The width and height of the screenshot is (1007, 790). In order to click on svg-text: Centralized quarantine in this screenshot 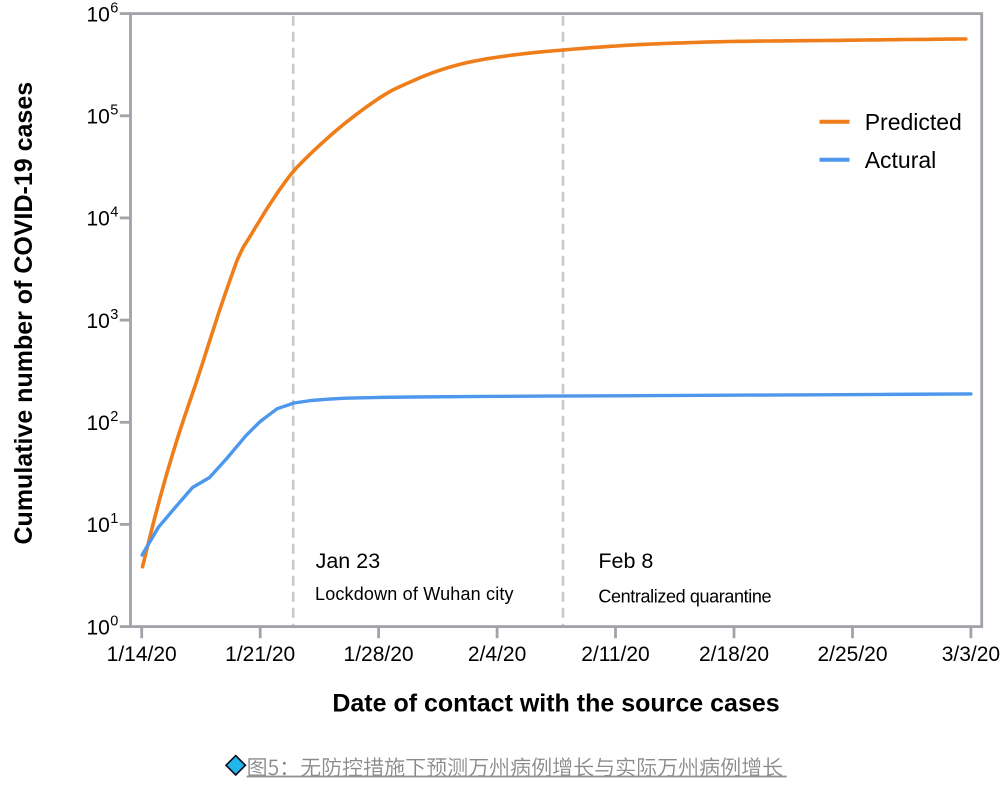, I will do `click(684, 597)`.